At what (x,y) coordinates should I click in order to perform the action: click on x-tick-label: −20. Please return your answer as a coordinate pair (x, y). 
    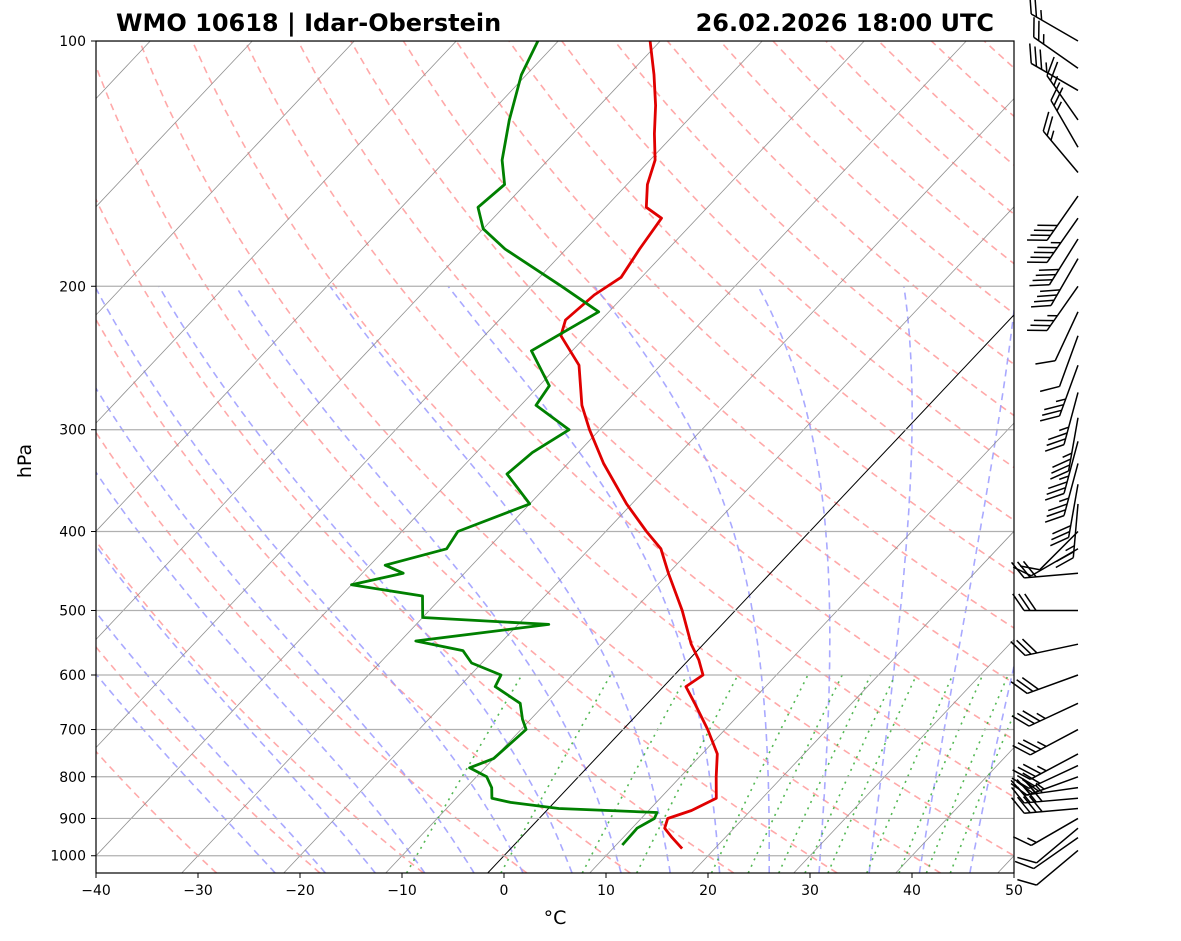
    Looking at the image, I should click on (300, 891).